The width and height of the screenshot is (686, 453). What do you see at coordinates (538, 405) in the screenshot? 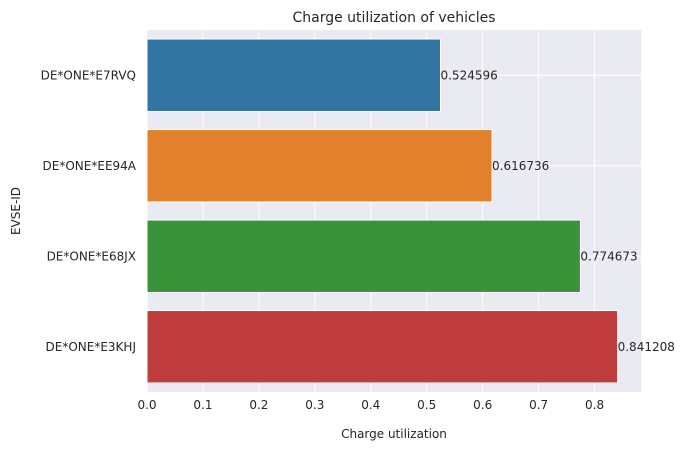
I see `x-tick-label: 0.7` at bounding box center [538, 405].